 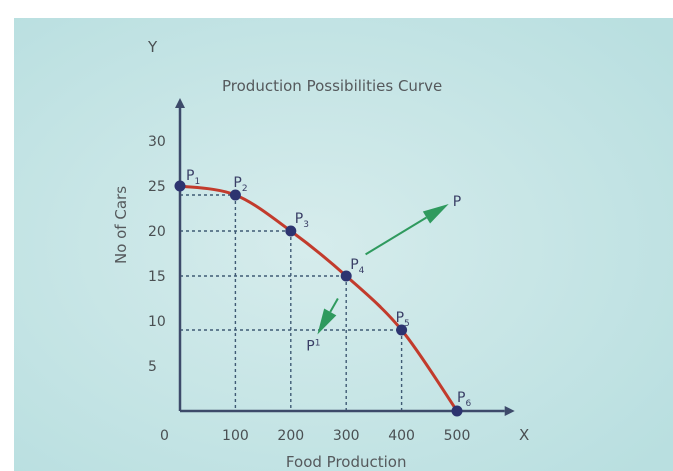 I want to click on x-axis-title: Food Production, so click(x=346, y=462).